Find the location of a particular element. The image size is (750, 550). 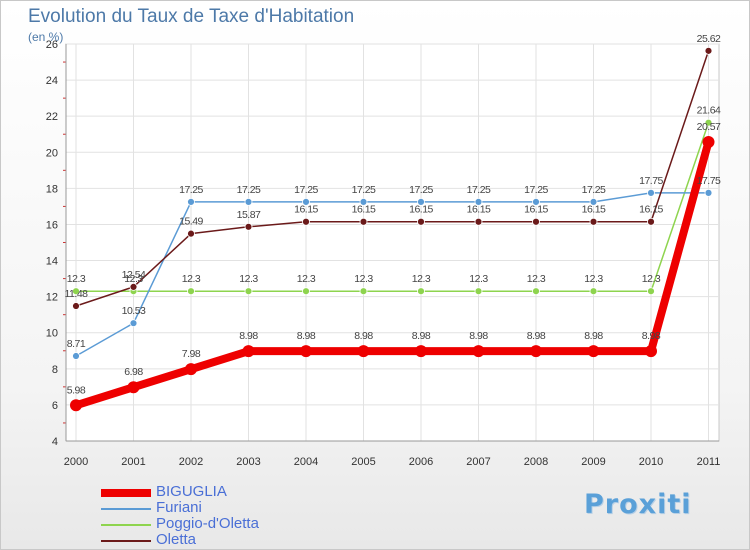

x-tick-label: 2005 is located at coordinates (363, 462).